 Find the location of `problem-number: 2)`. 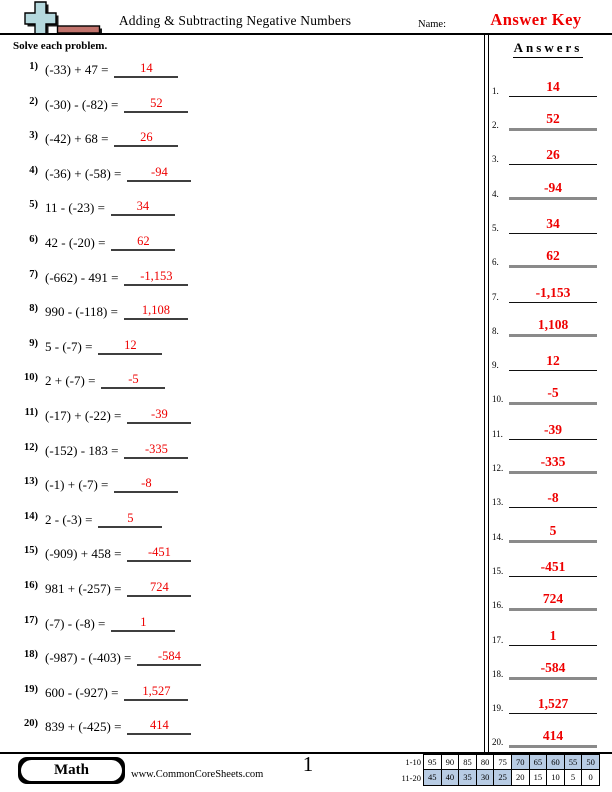

problem-number: 2) is located at coordinates (33, 101).